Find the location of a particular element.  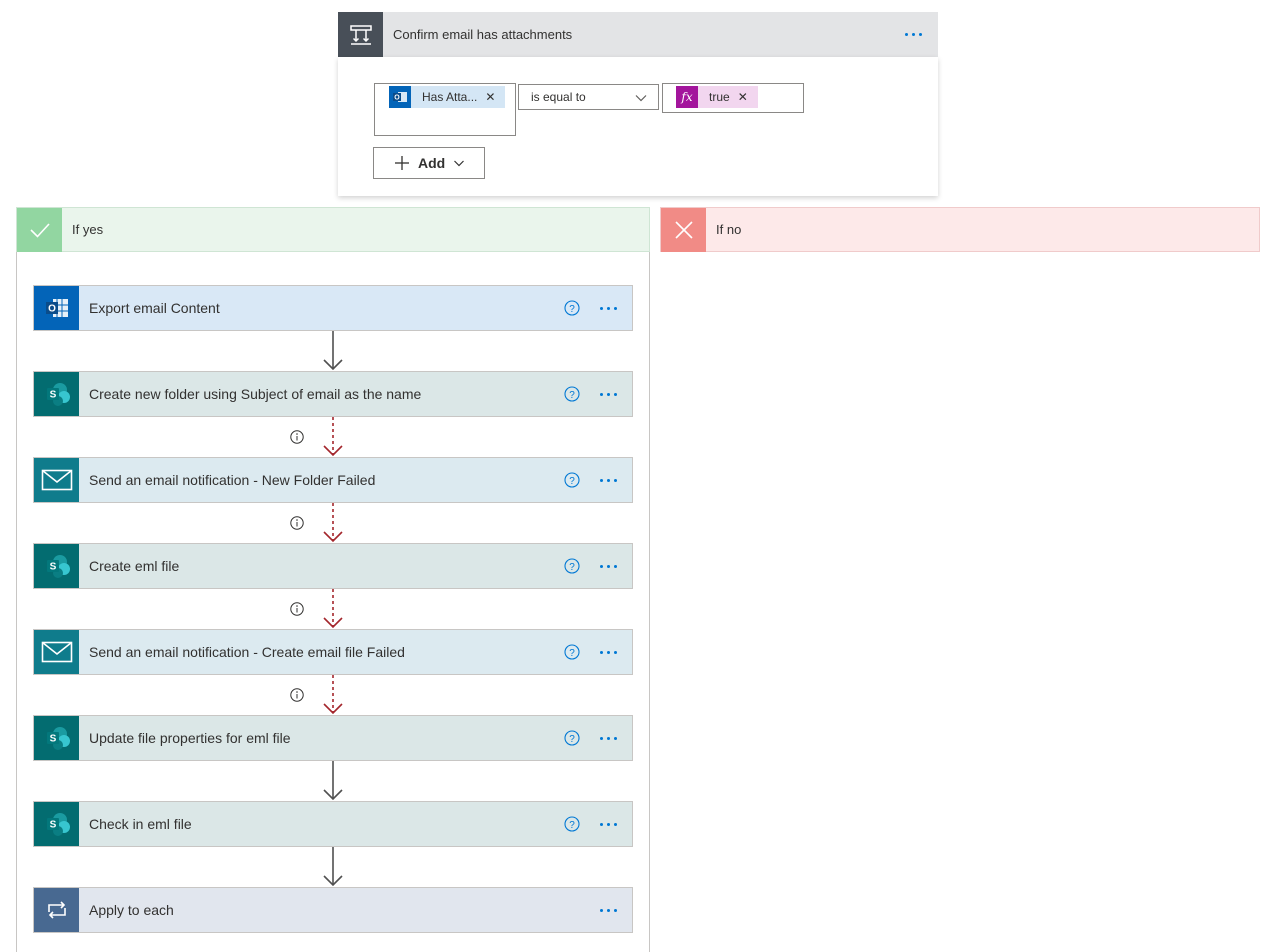

action-update-file-properties: S Update file properties for eml file ? is located at coordinates (333, 738).